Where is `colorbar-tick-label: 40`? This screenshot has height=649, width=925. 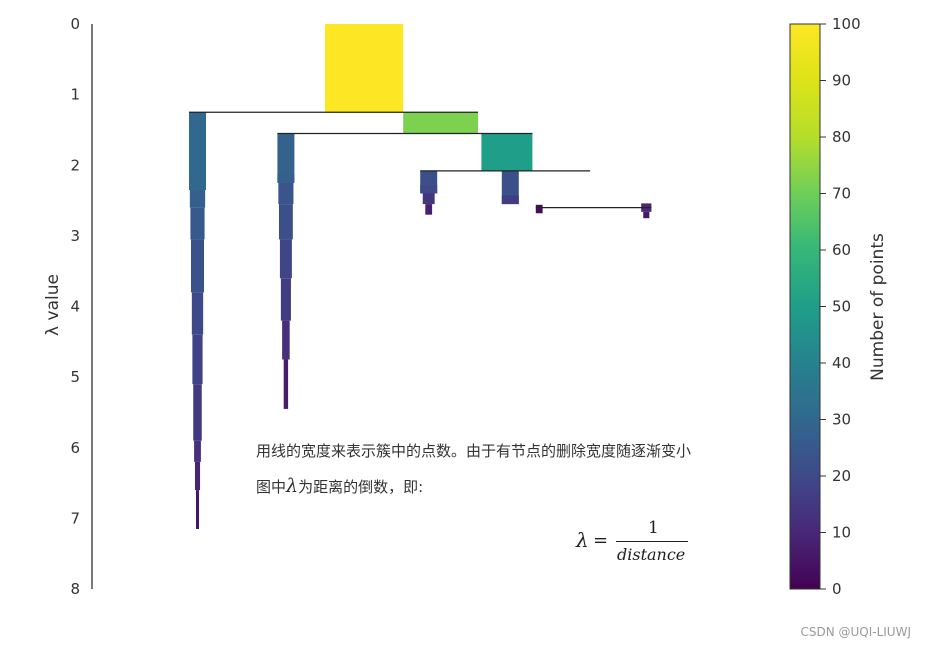
colorbar-tick-label: 40 is located at coordinates (841, 363).